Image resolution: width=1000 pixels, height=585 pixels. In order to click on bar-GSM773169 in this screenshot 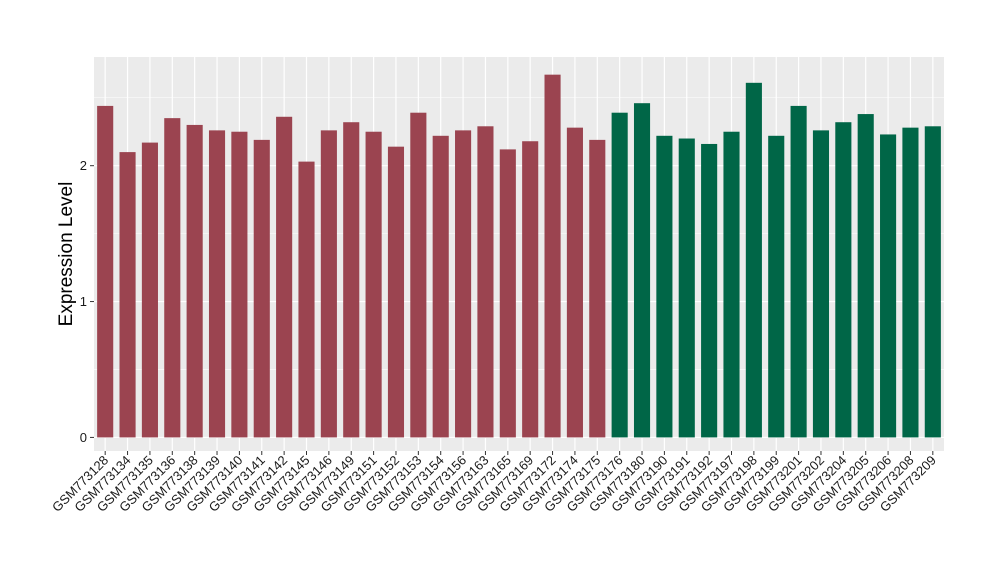, I will do `click(530, 289)`.